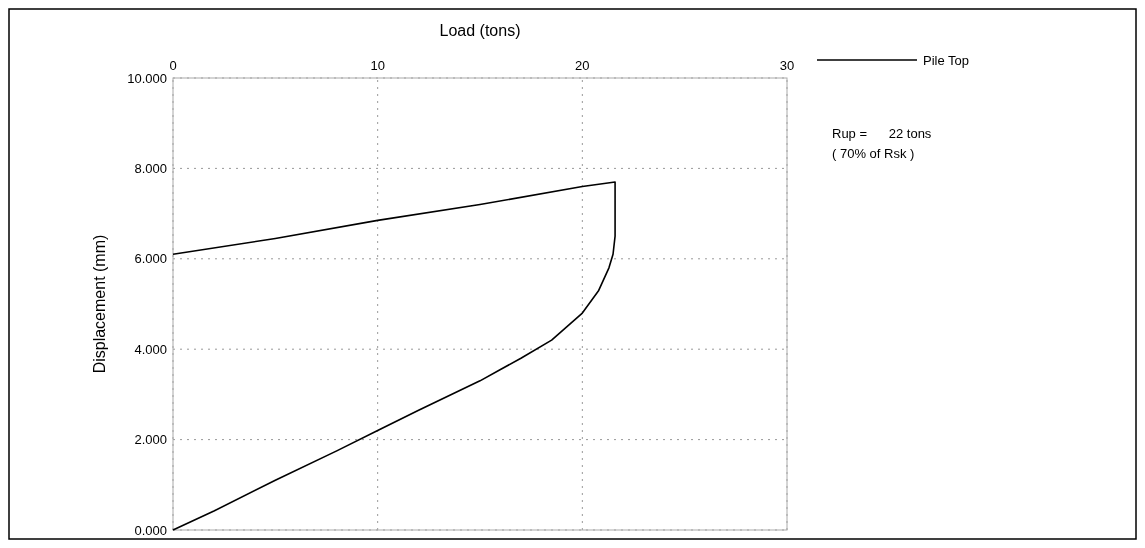 Image resolution: width=1145 pixels, height=548 pixels. Describe the element at coordinates (582, 65) in the screenshot. I see `x-tick-label: 20` at that location.